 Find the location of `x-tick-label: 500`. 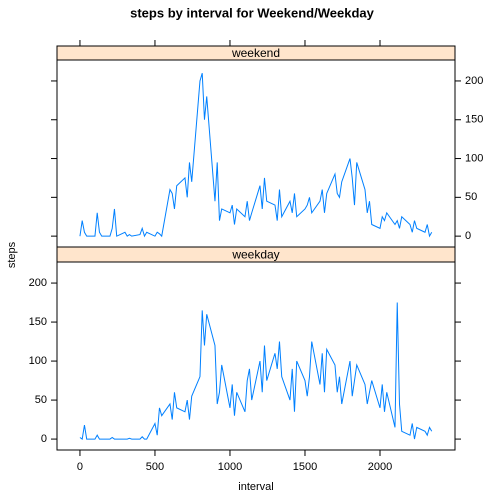

x-tick-label: 500 is located at coordinates (155, 467).